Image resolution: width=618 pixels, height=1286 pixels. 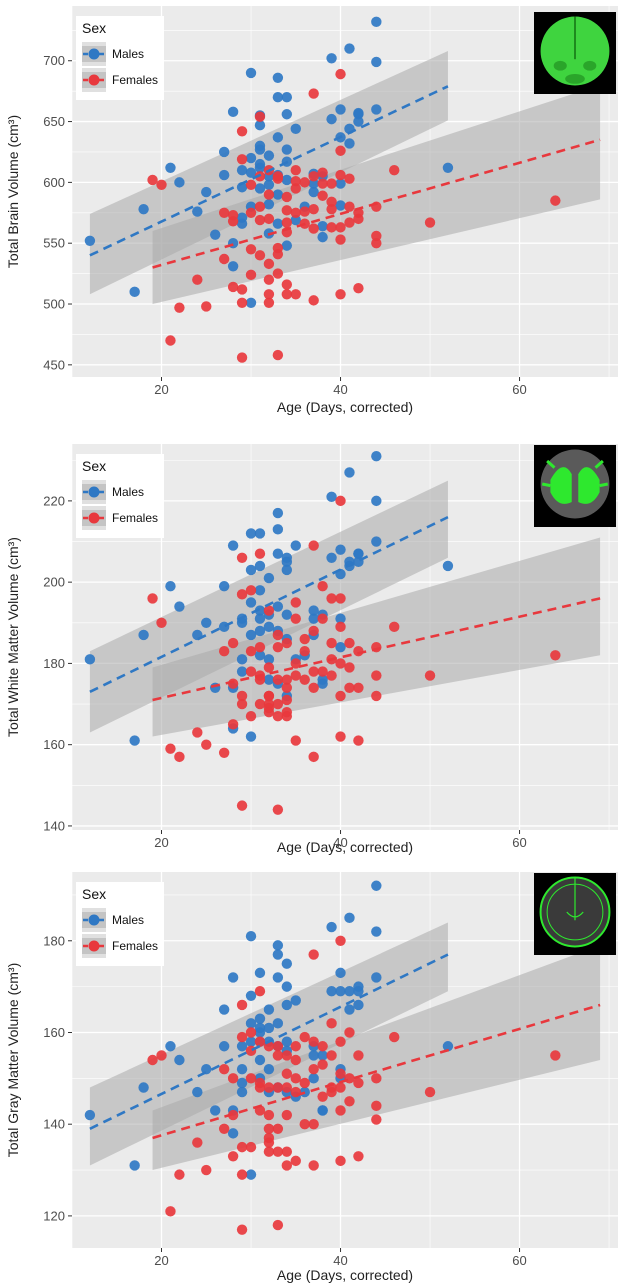 I want to click on legend-title: Sex, so click(x=94, y=28).